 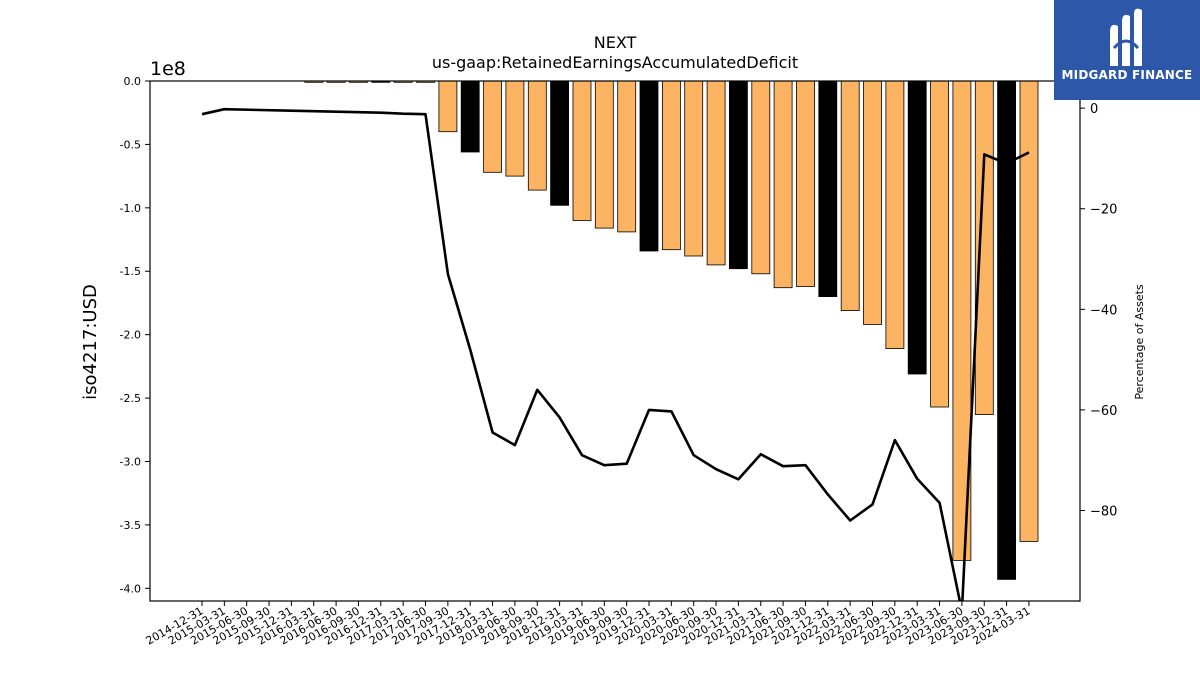 What do you see at coordinates (130, 335) in the screenshot?
I see `y-tick-label: -2.0` at bounding box center [130, 335].